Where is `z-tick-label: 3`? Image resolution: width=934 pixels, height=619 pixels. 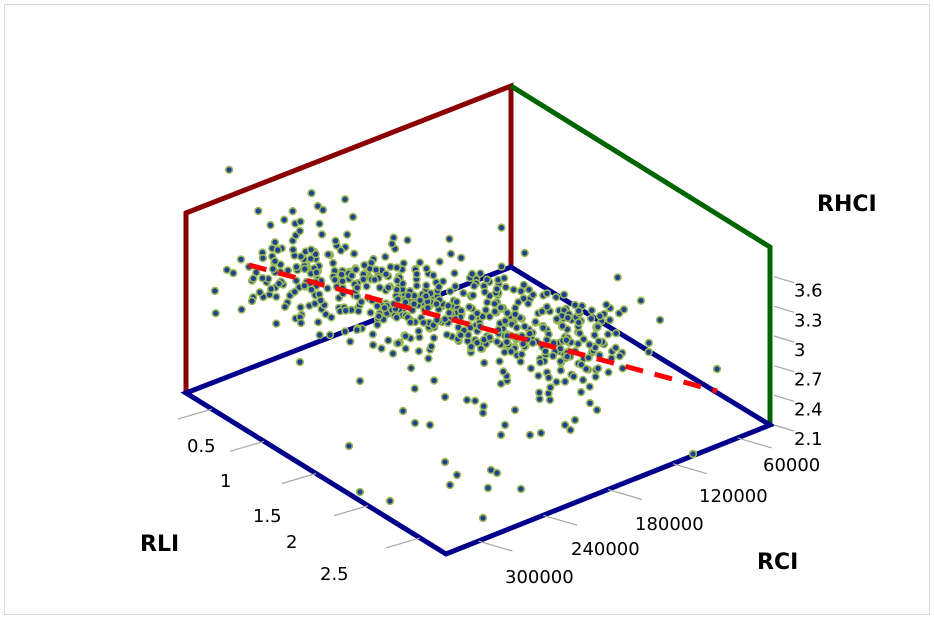 z-tick-label: 3 is located at coordinates (799, 350).